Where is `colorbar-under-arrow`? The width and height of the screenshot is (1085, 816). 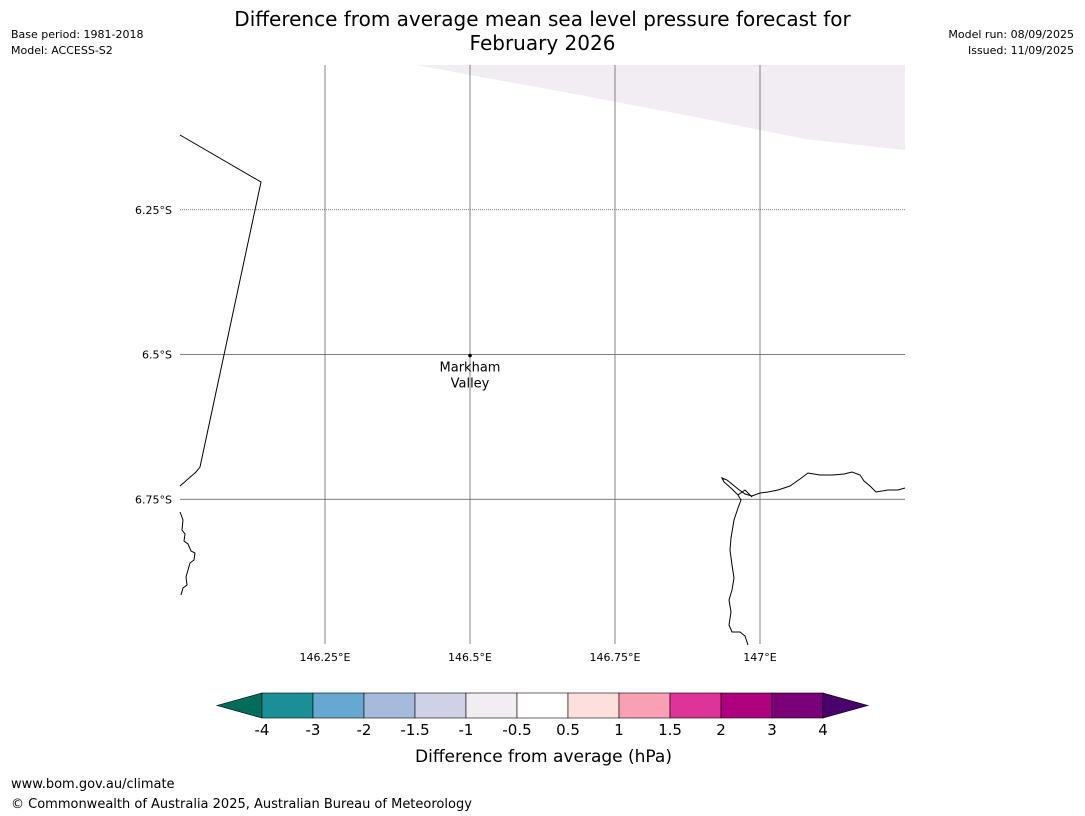
colorbar-under-arrow is located at coordinates (239, 705).